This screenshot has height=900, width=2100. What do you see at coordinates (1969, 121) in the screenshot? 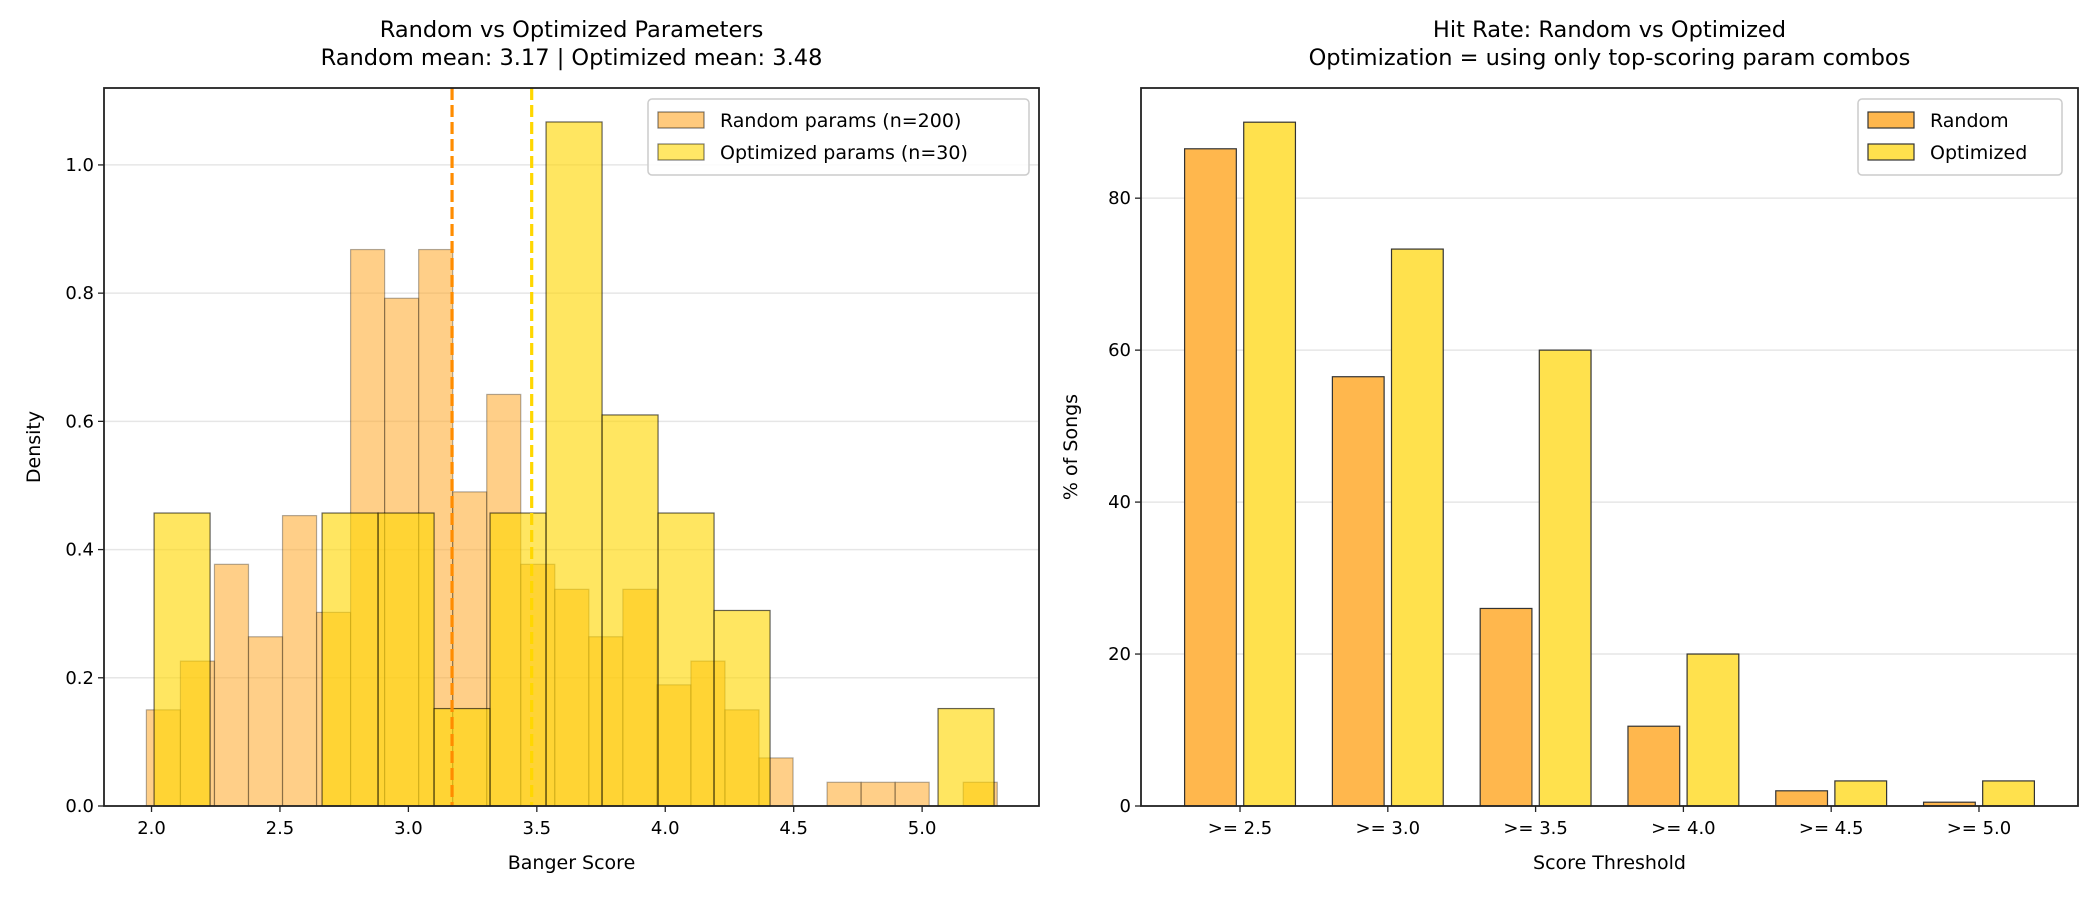
I see `legend-label: Random` at bounding box center [1969, 121].